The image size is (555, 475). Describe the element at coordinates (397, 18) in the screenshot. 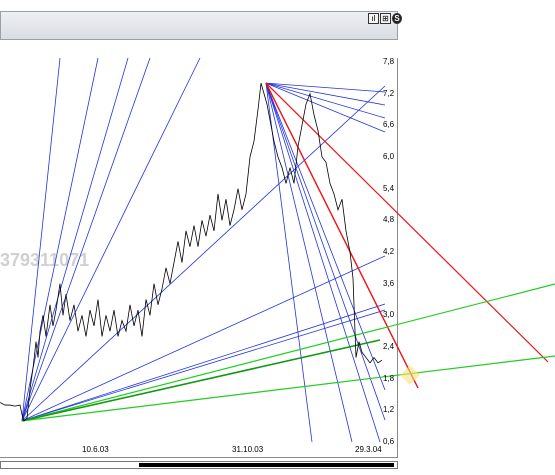

I see `settings-icon: S` at that location.